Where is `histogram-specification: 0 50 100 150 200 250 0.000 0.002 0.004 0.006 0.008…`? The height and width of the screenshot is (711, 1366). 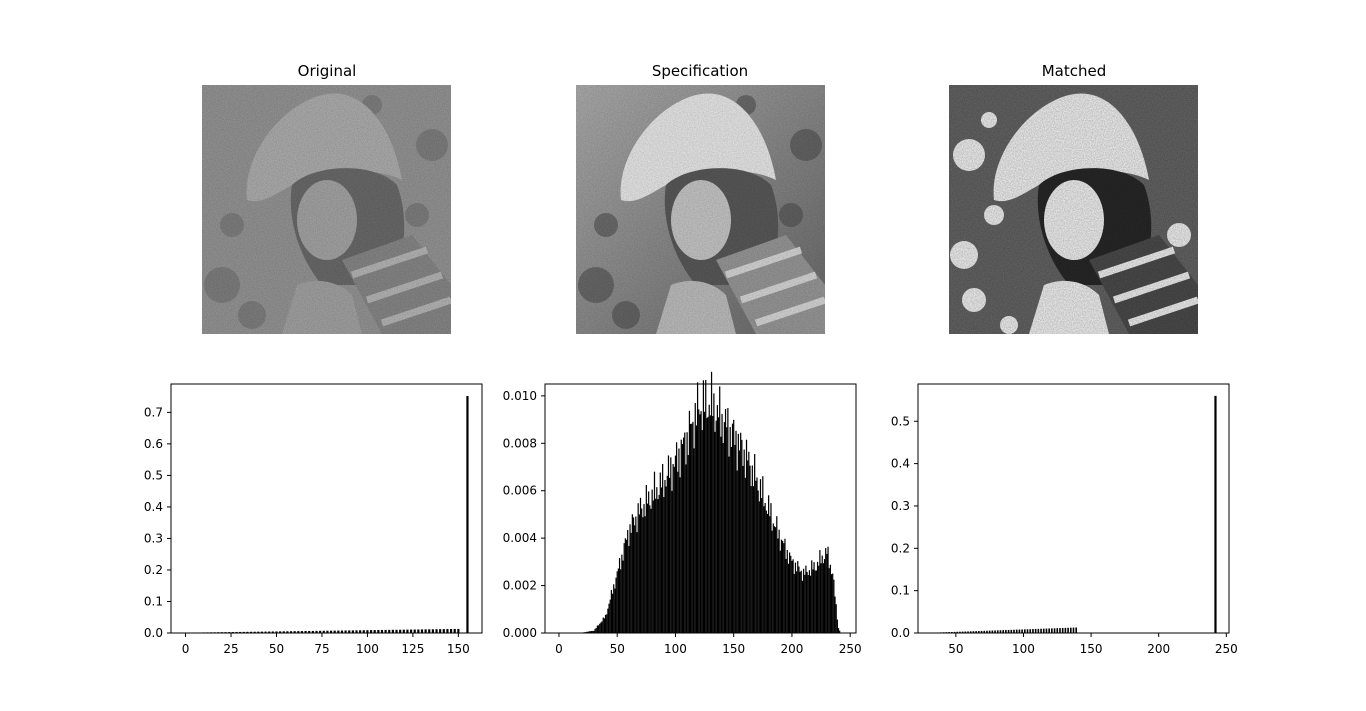 histogram-specification: 0 50 100 150 200 250 0.000 0.002 0.004 0.006 0.008… is located at coordinates (682, 513).